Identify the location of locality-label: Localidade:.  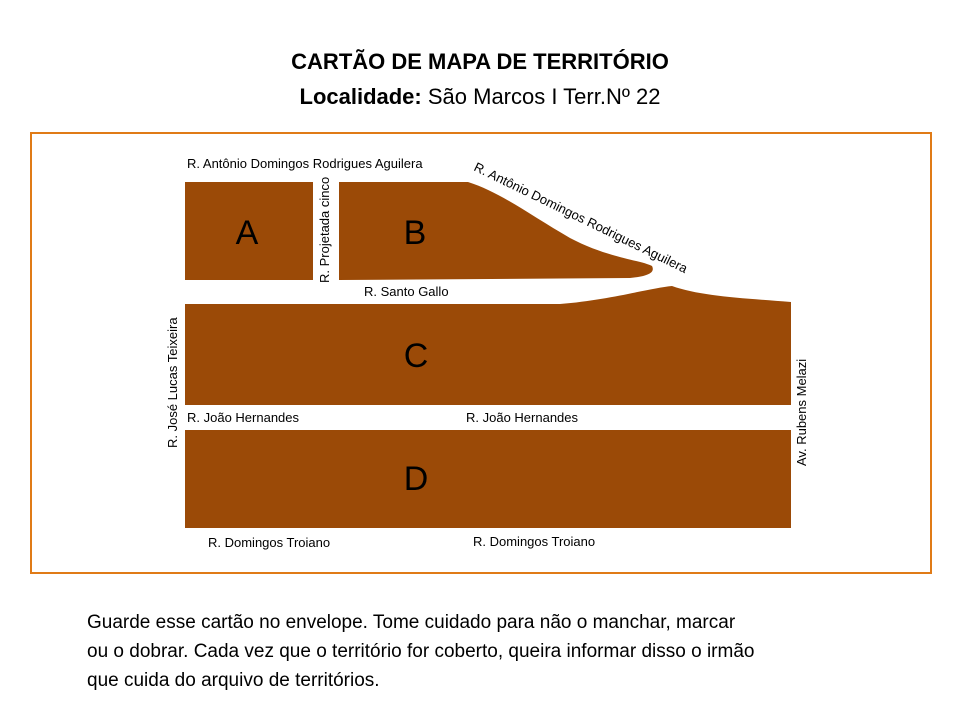
(360, 96).